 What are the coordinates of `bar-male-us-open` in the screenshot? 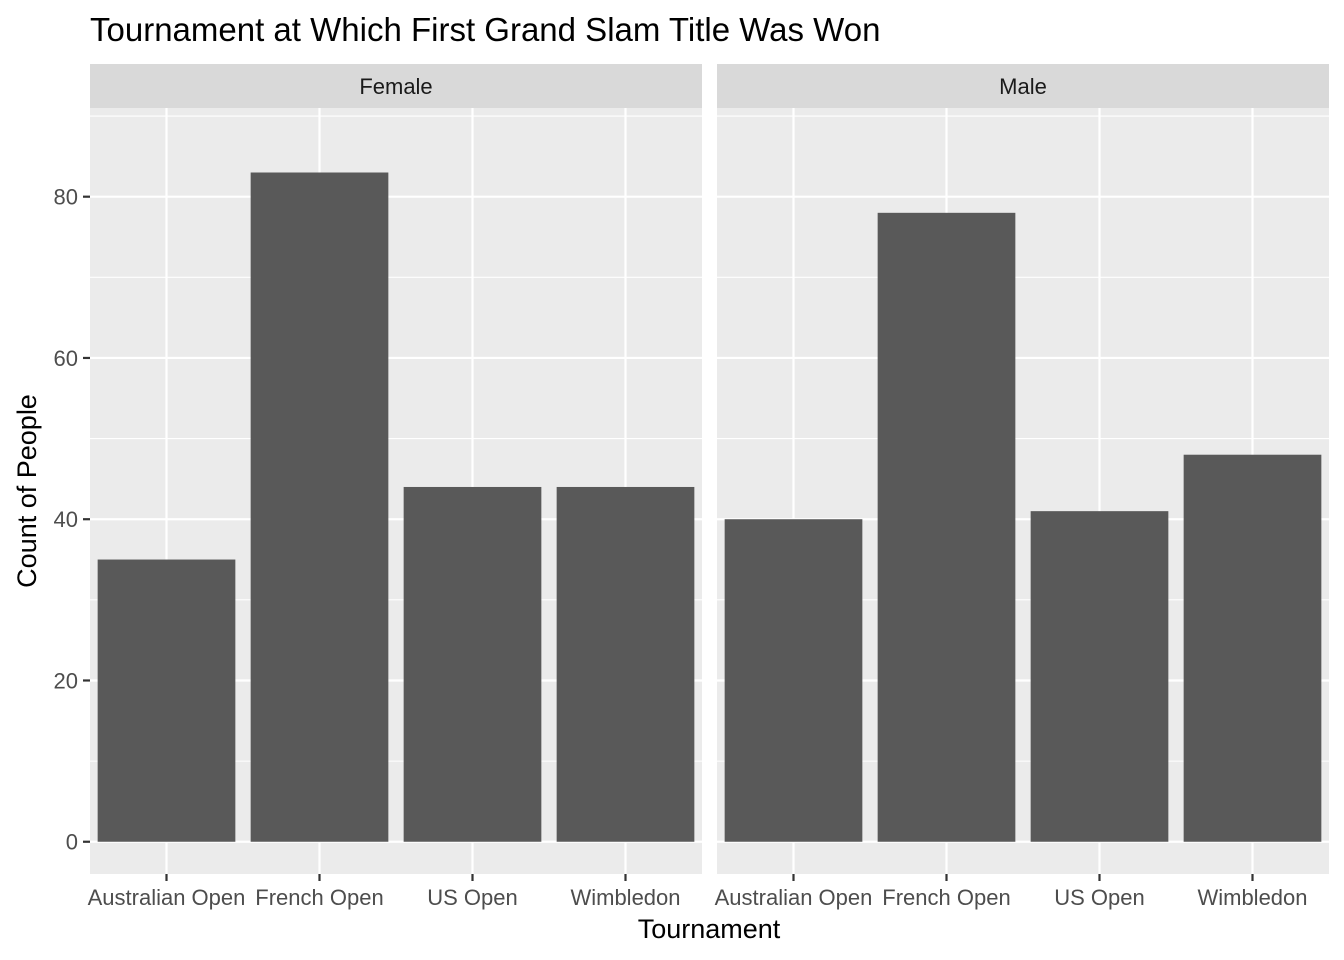 It's located at (1099, 676).